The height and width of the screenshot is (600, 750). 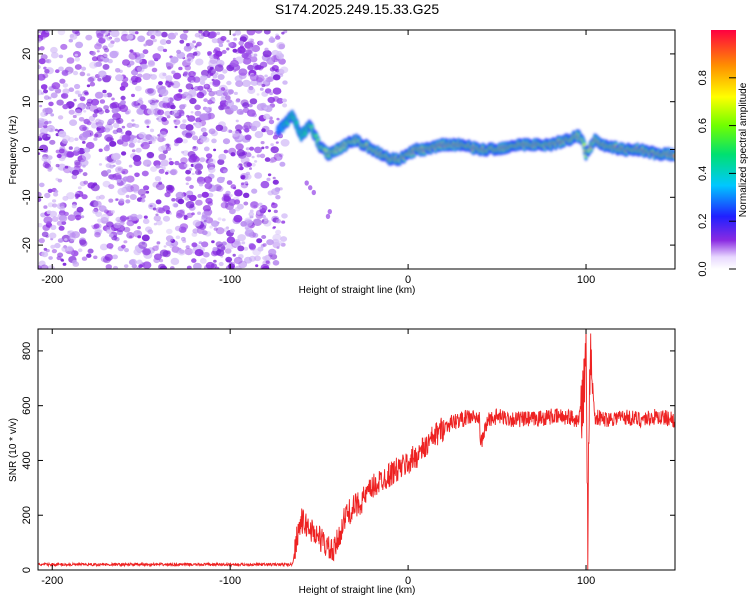 I want to click on colorbar-tick-label: 0.6, so click(x=703, y=125).